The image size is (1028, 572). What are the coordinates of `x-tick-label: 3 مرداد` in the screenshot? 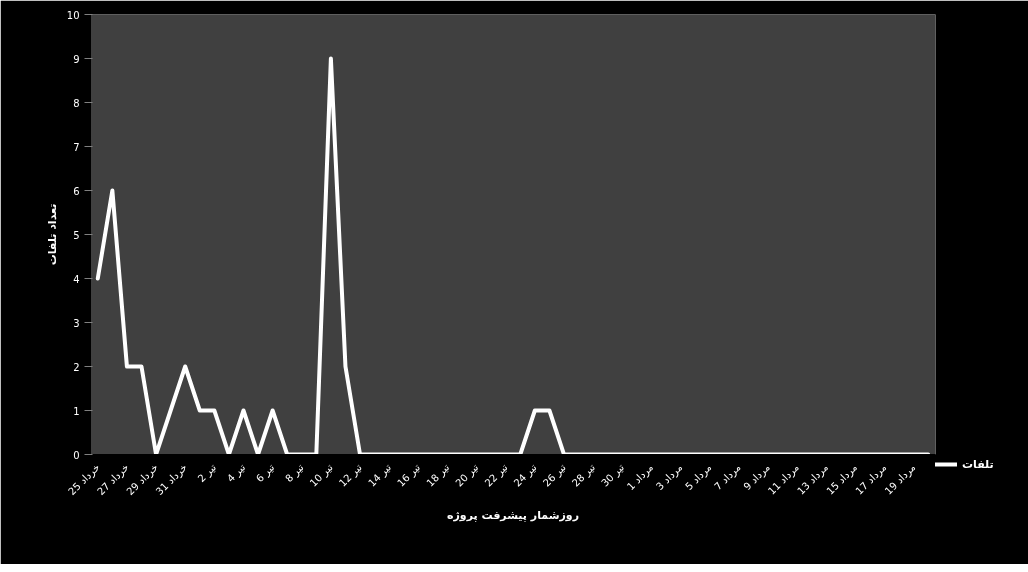 It's located at (669, 477).